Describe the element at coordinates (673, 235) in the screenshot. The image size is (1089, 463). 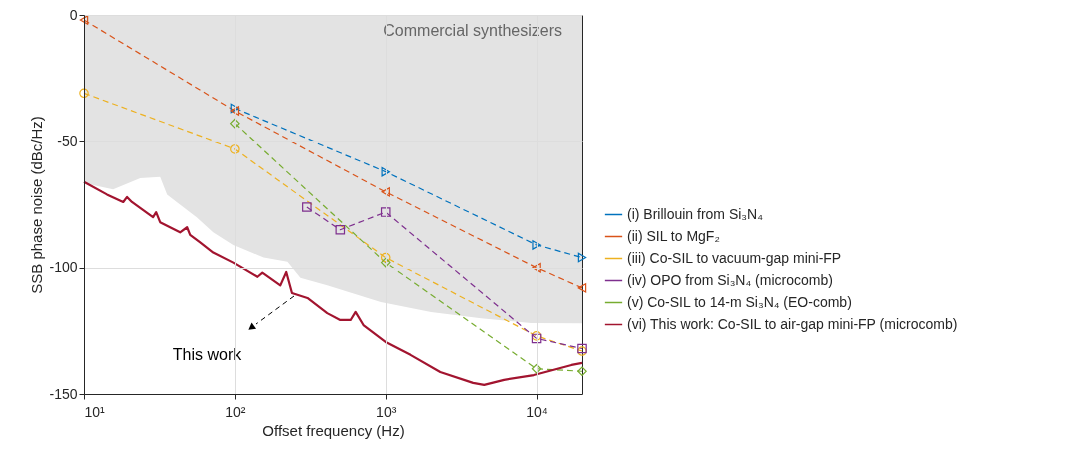
I see `legend-label: (ii) SIL to MgF₂` at that location.